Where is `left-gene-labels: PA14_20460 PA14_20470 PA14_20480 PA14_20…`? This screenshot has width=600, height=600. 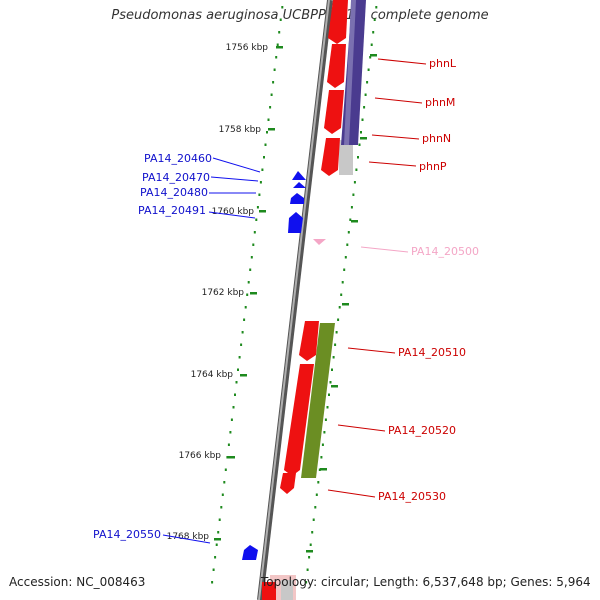 left-gene-labels: PA14_20460 PA14_20470 PA14_20480 PA14_20… is located at coordinates (152, 346).